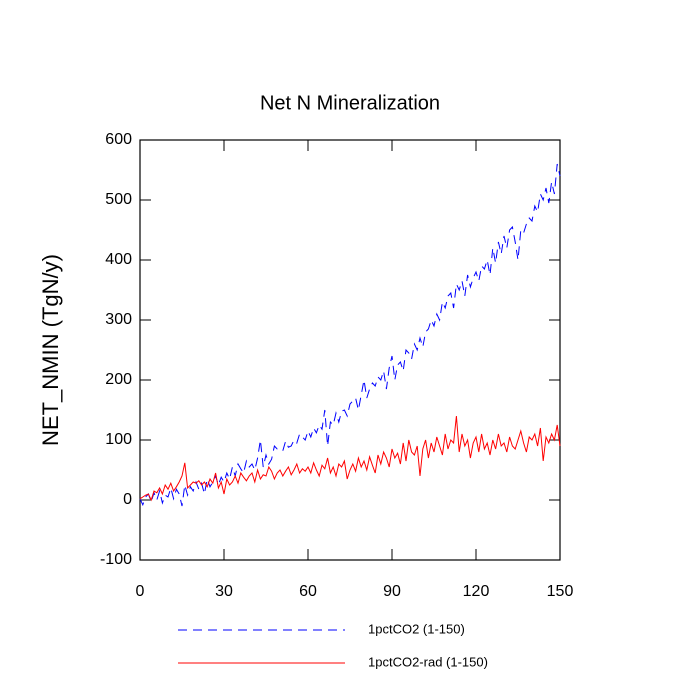 The width and height of the screenshot is (700, 700). Describe the element at coordinates (476, 591) in the screenshot. I see `x-tick-label: 120` at that location.